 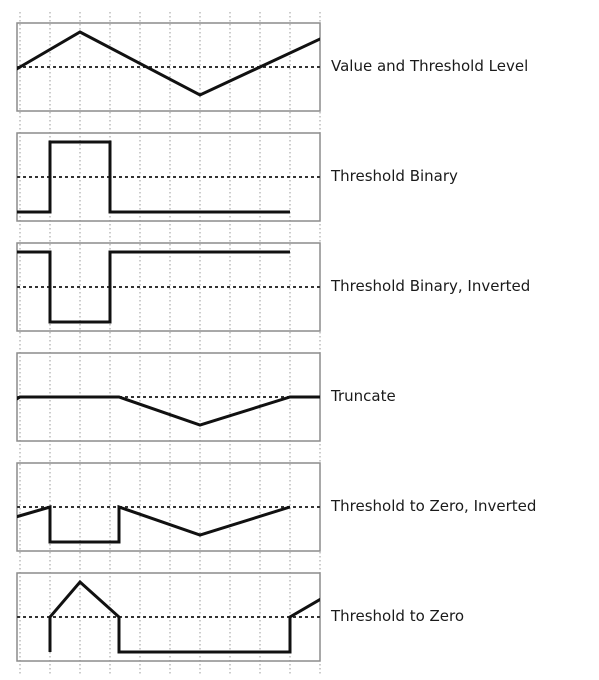 I want to click on panel-label: Threshold Binary, so click(x=394, y=176).